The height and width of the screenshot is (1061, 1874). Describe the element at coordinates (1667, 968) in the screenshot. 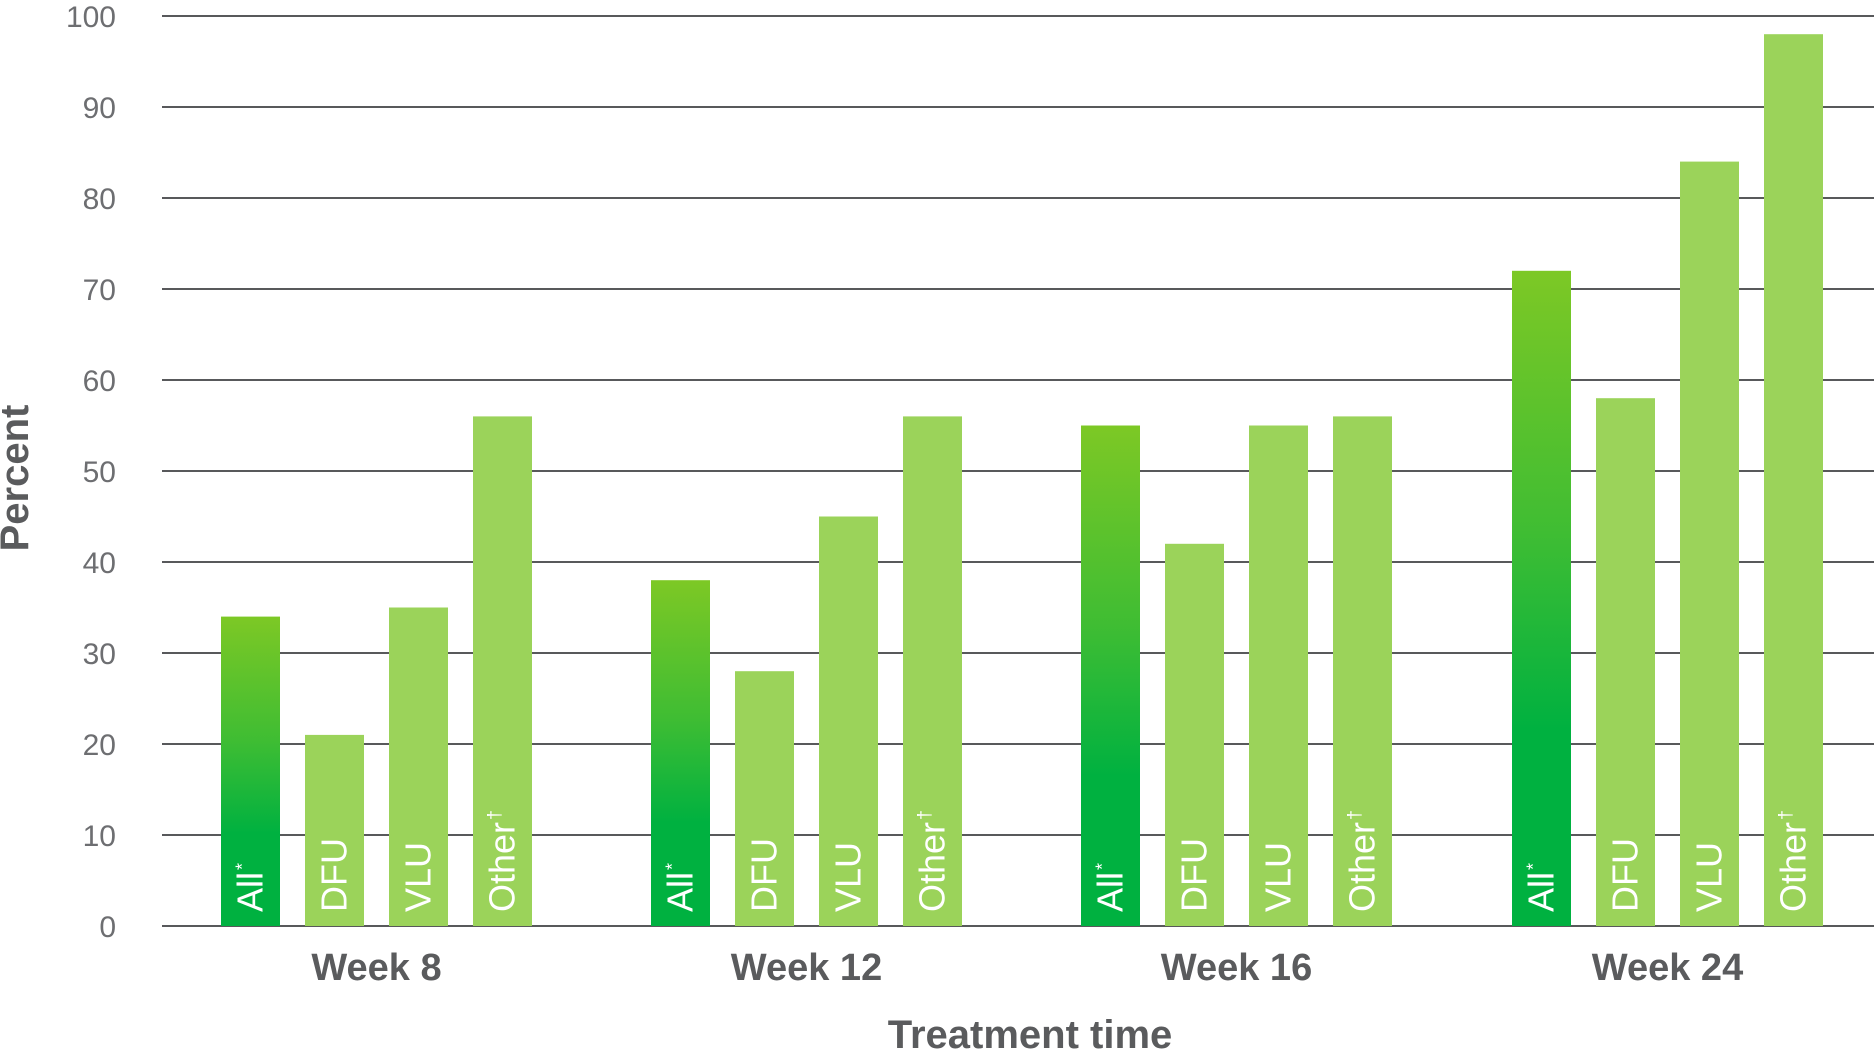

I see `x-category-label: Week 24` at that location.